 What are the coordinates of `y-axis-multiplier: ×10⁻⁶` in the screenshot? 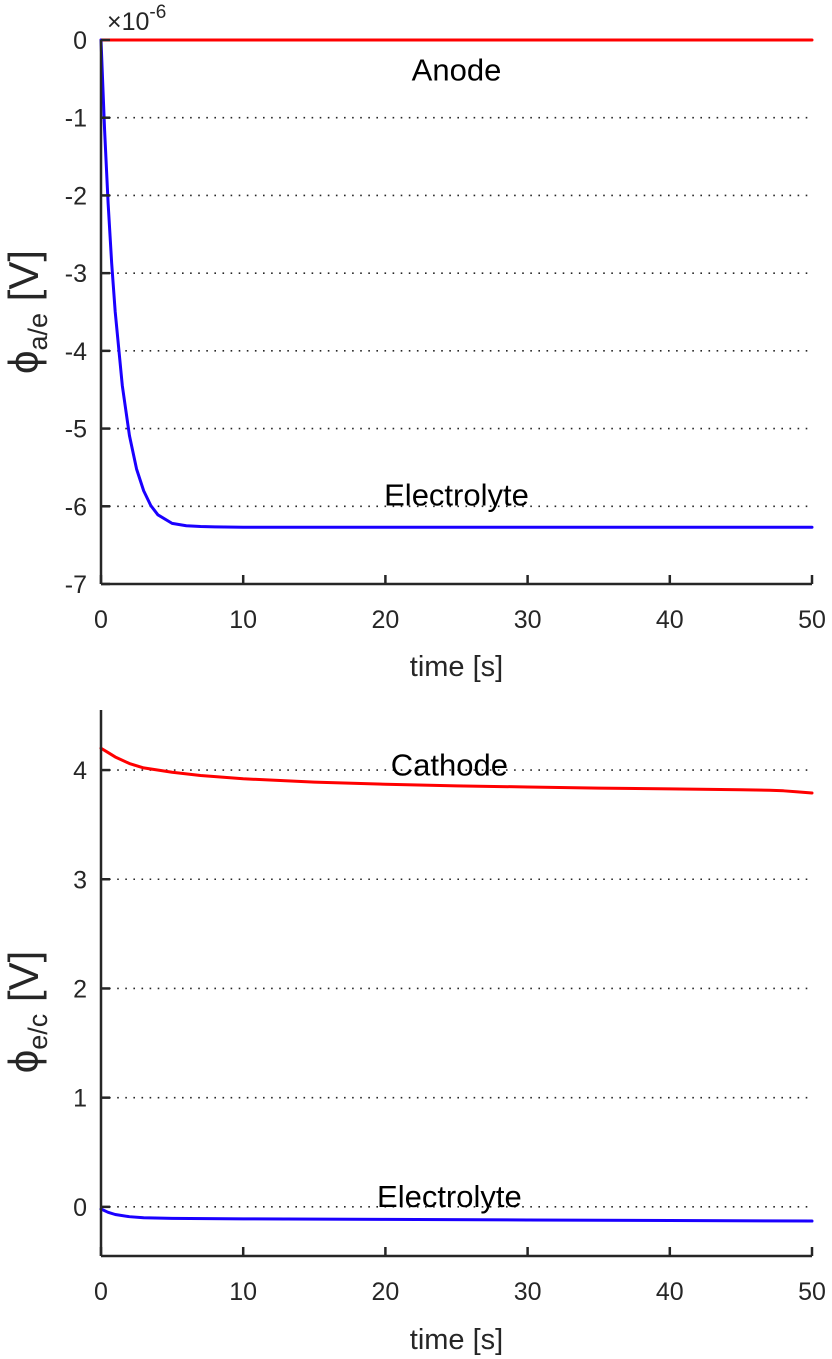 It's located at (136, 19).